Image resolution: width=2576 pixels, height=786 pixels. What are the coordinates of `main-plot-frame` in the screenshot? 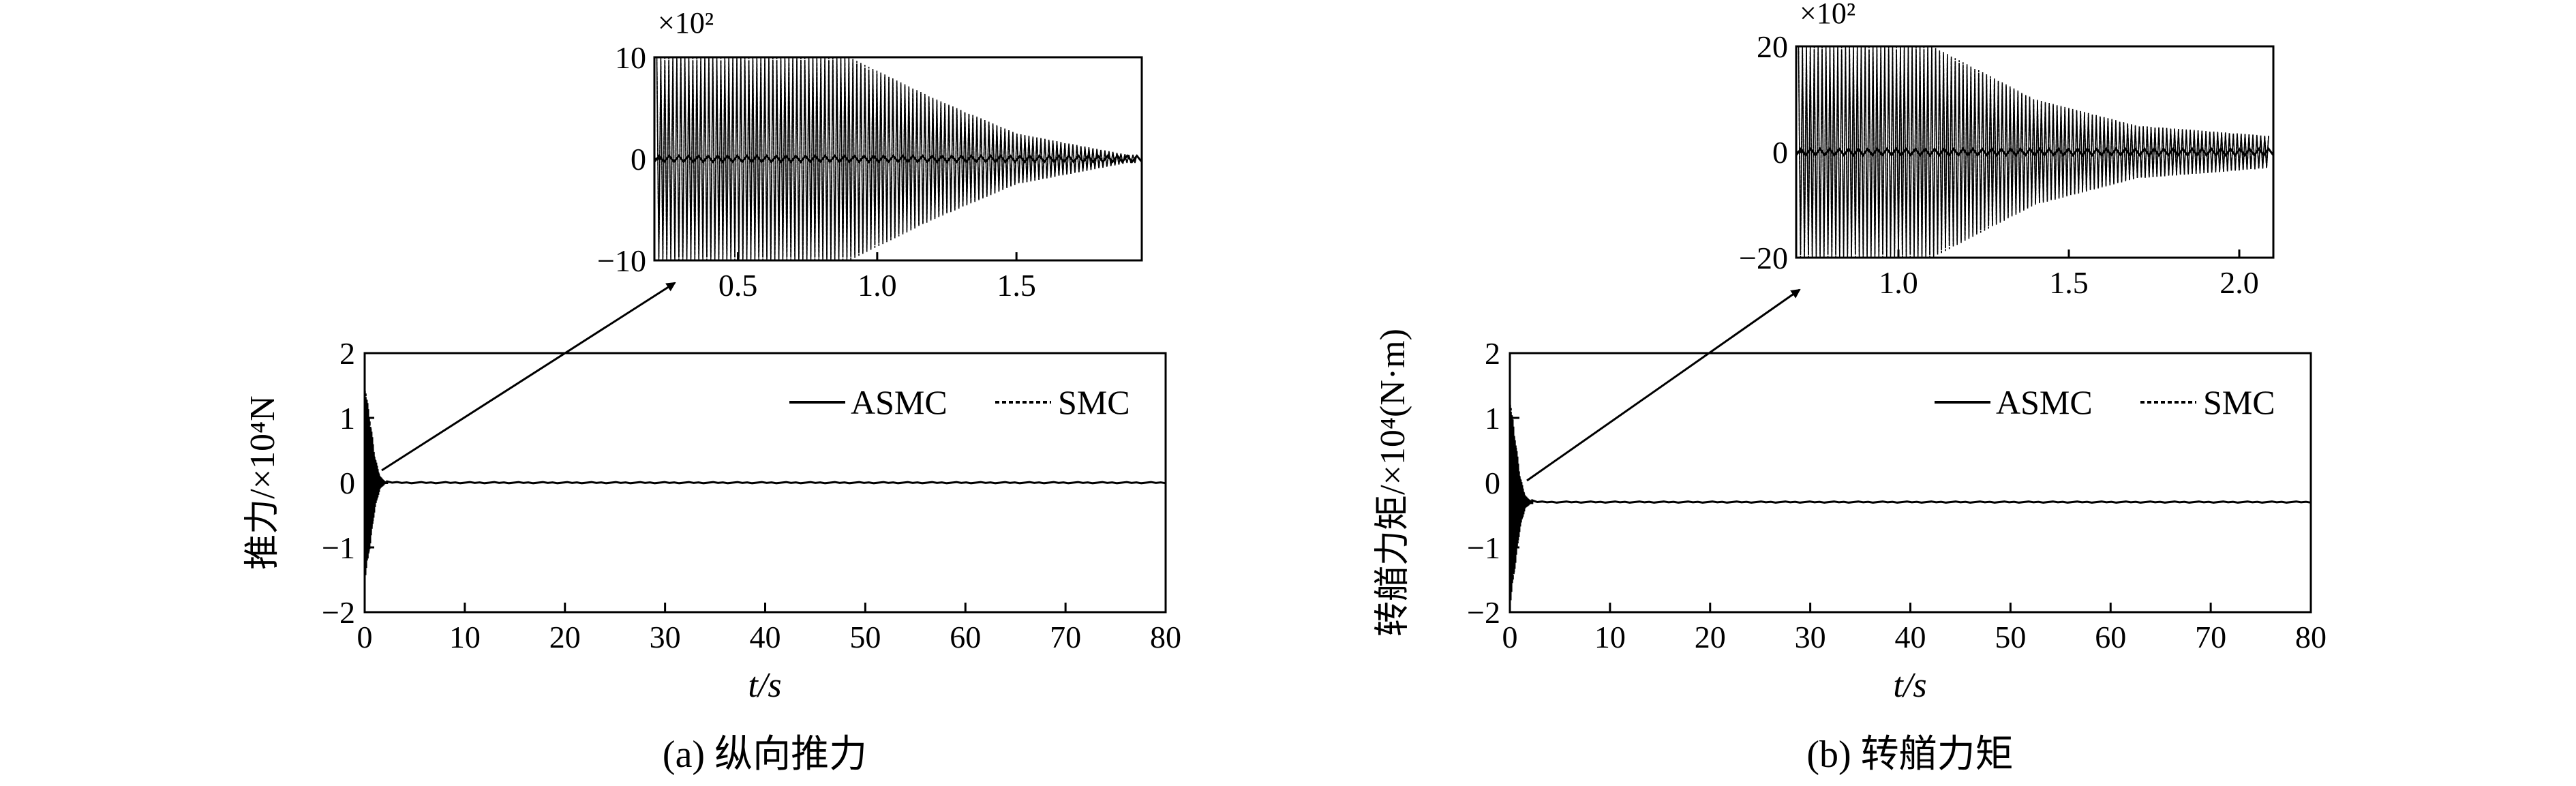 It's located at (1910, 483).